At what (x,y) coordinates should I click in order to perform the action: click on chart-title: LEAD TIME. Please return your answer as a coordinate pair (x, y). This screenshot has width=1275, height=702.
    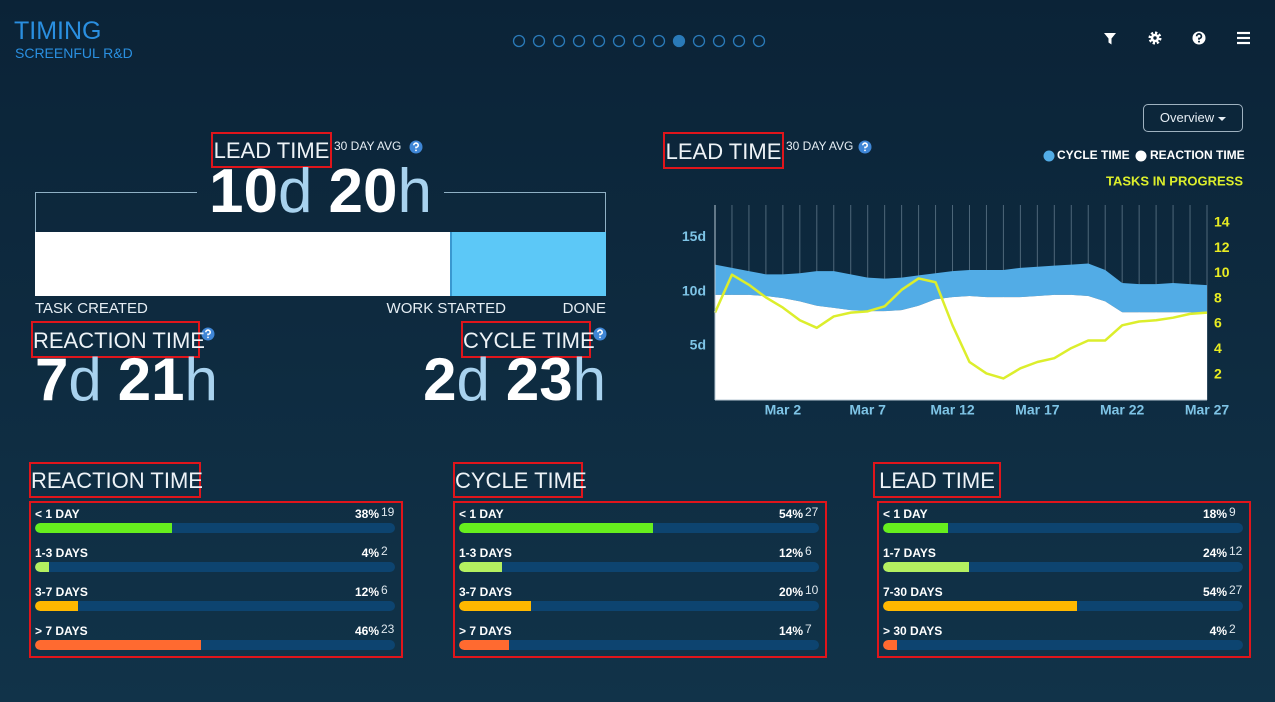
    Looking at the image, I should click on (723, 150).